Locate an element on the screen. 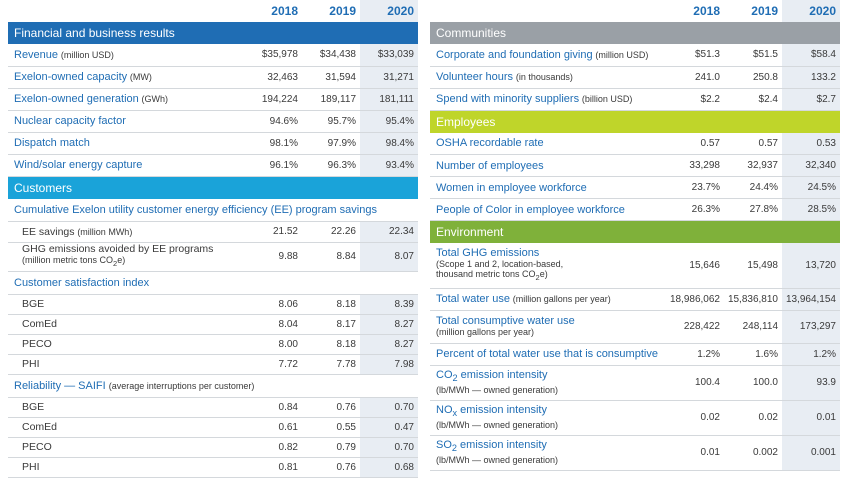  value-2018: 241.0 is located at coordinates (693, 77).